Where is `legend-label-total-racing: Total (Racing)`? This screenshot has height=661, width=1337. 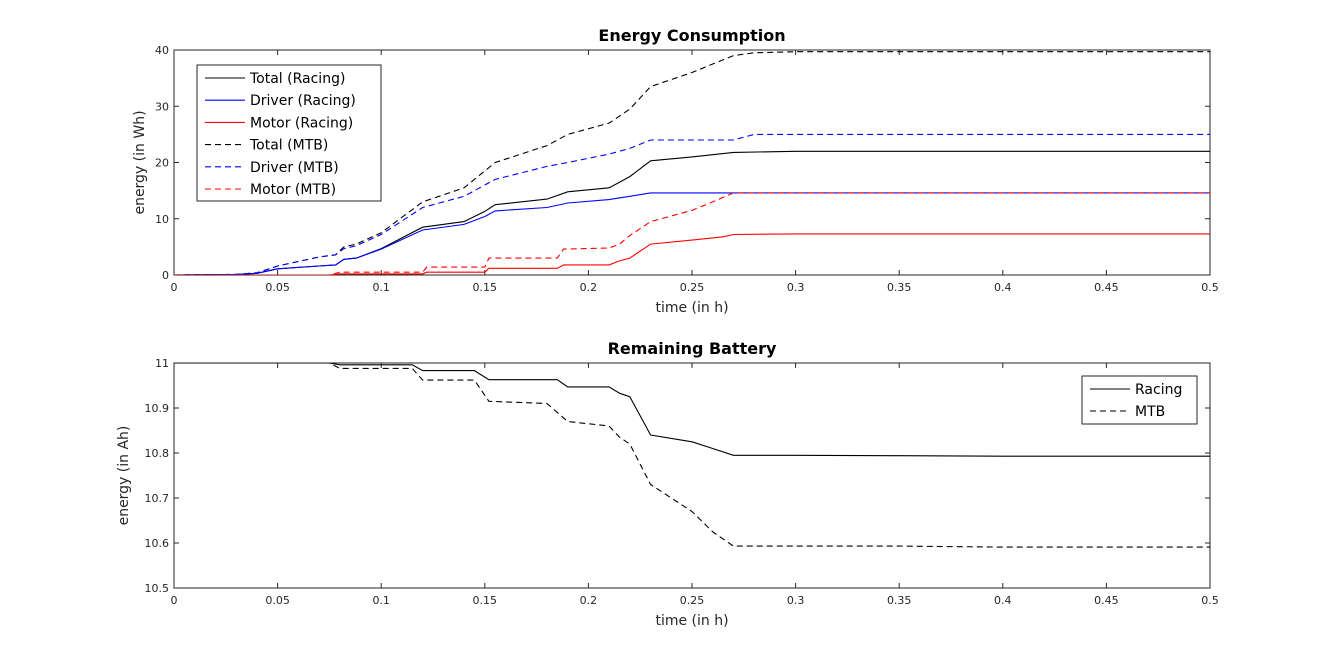 legend-label-total-racing: Total (Racing) is located at coordinates (297, 79).